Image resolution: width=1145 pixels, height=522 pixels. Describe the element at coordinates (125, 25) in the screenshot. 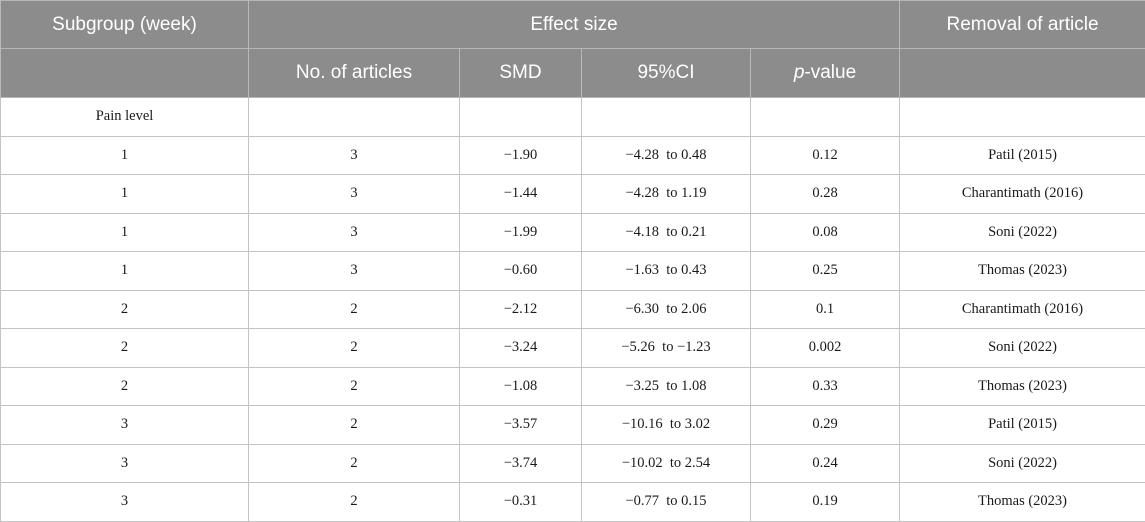

I see `col-header-subgroup: Subgroup (week)` at that location.